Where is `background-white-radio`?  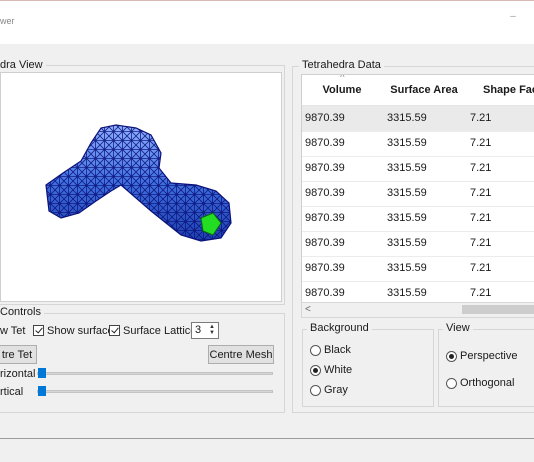
background-white-radio is located at coordinates (315, 370).